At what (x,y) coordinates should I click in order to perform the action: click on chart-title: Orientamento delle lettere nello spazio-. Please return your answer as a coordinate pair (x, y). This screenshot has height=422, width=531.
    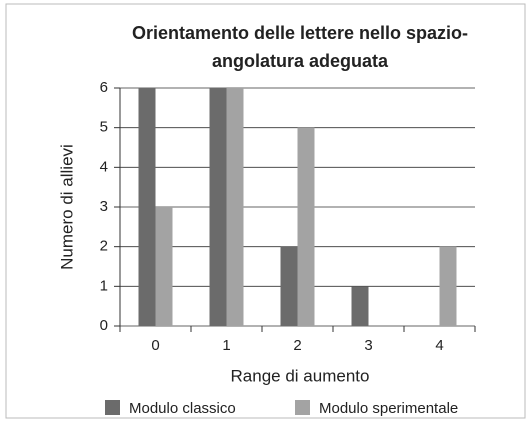
    Looking at the image, I should click on (300, 33).